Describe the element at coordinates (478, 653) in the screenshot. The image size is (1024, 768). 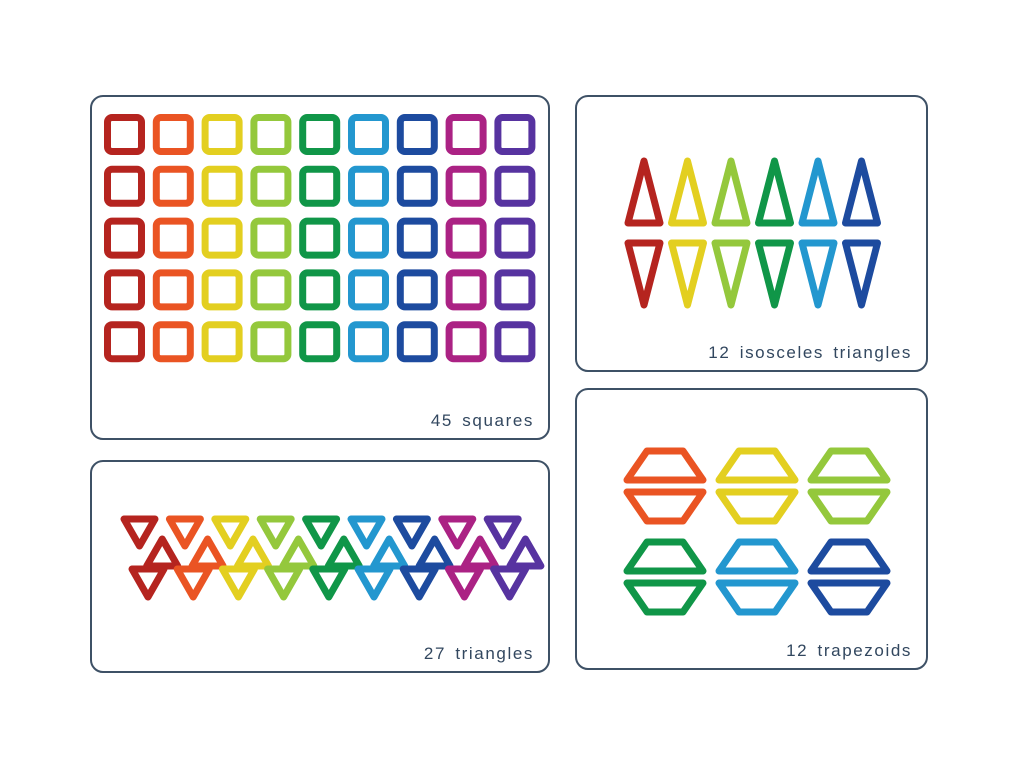
I see `triangles-count-label: 27 triangles` at that location.